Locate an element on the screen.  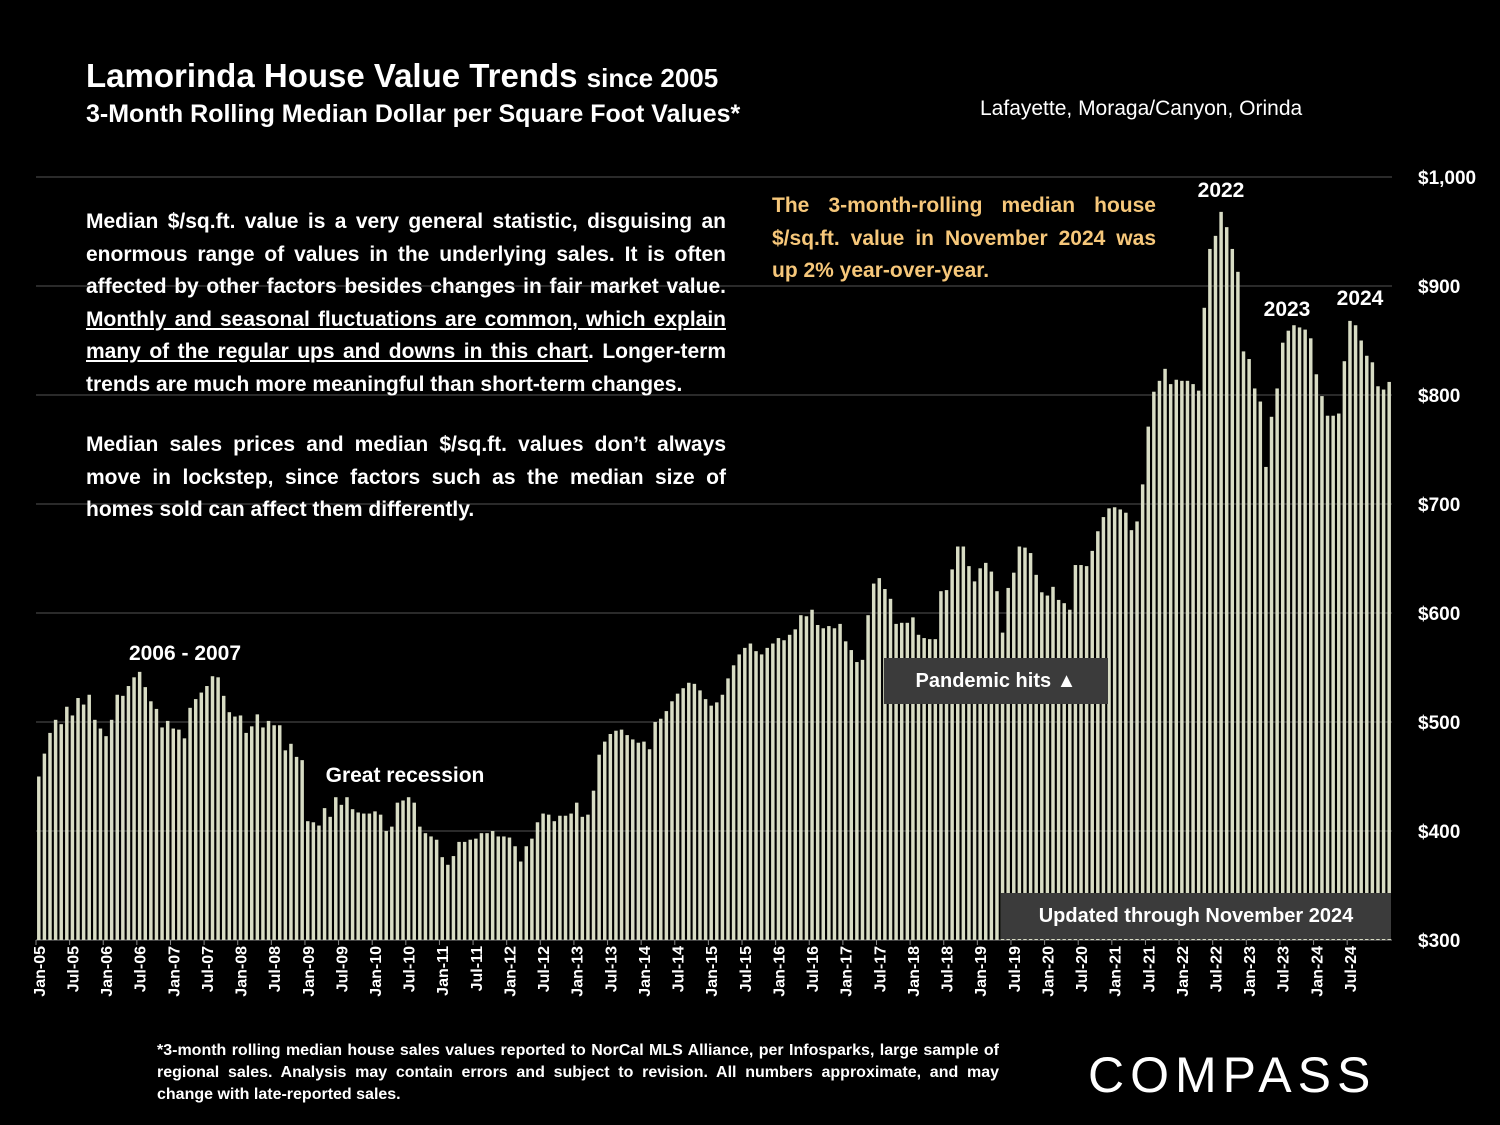
y-axis-labels: $300 $400 $500 $600 $700 $800 $900 $1,000 is located at coordinates (1447, 560).